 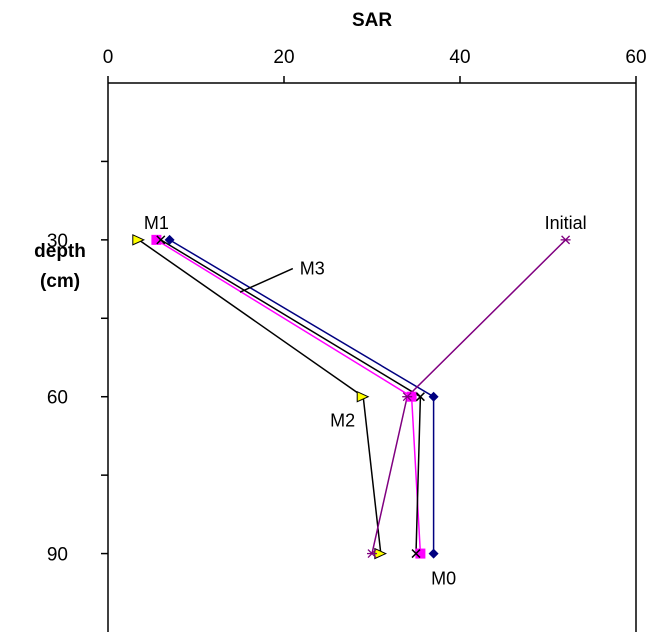 What do you see at coordinates (156, 223) in the screenshot?
I see `annotation-m1: M1` at bounding box center [156, 223].